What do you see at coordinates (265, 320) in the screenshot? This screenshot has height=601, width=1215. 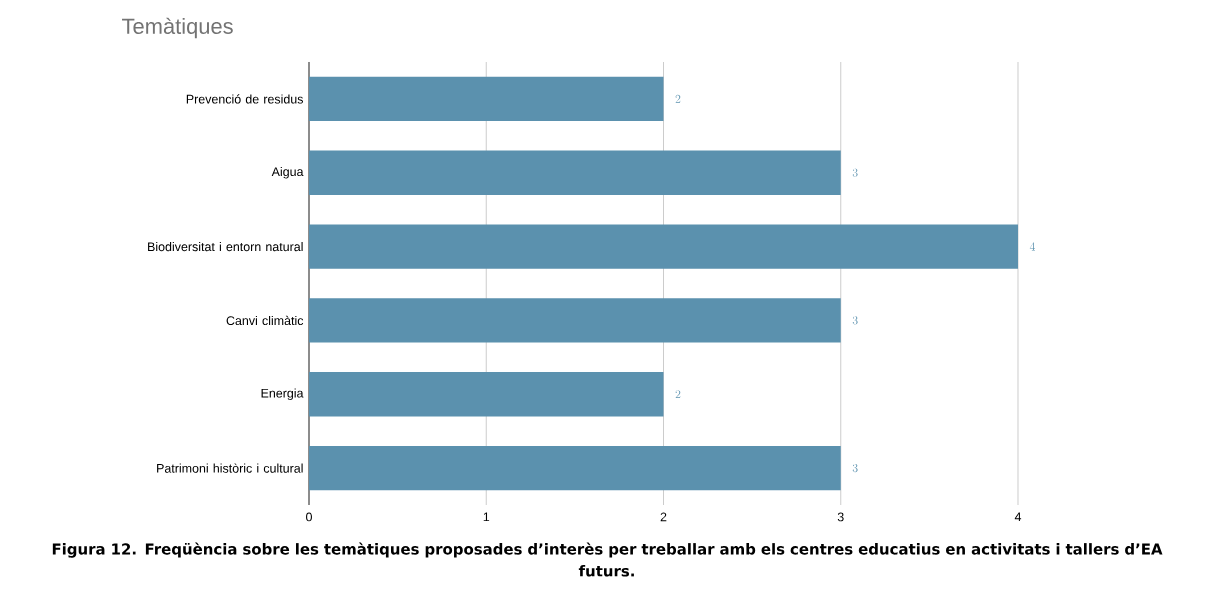 I see `y-tick-label: Canvi climàtic` at bounding box center [265, 320].